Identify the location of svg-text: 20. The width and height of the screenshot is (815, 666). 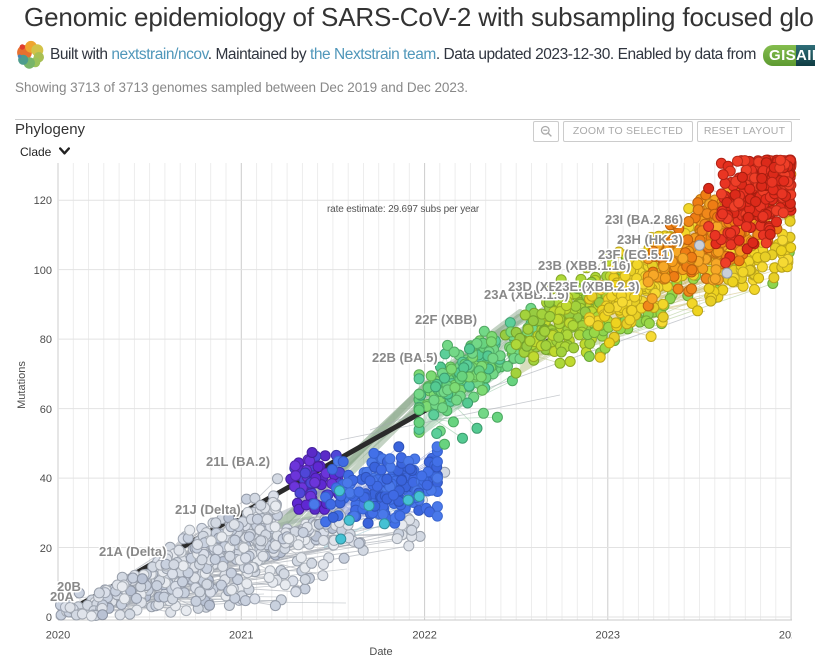
(46, 549).